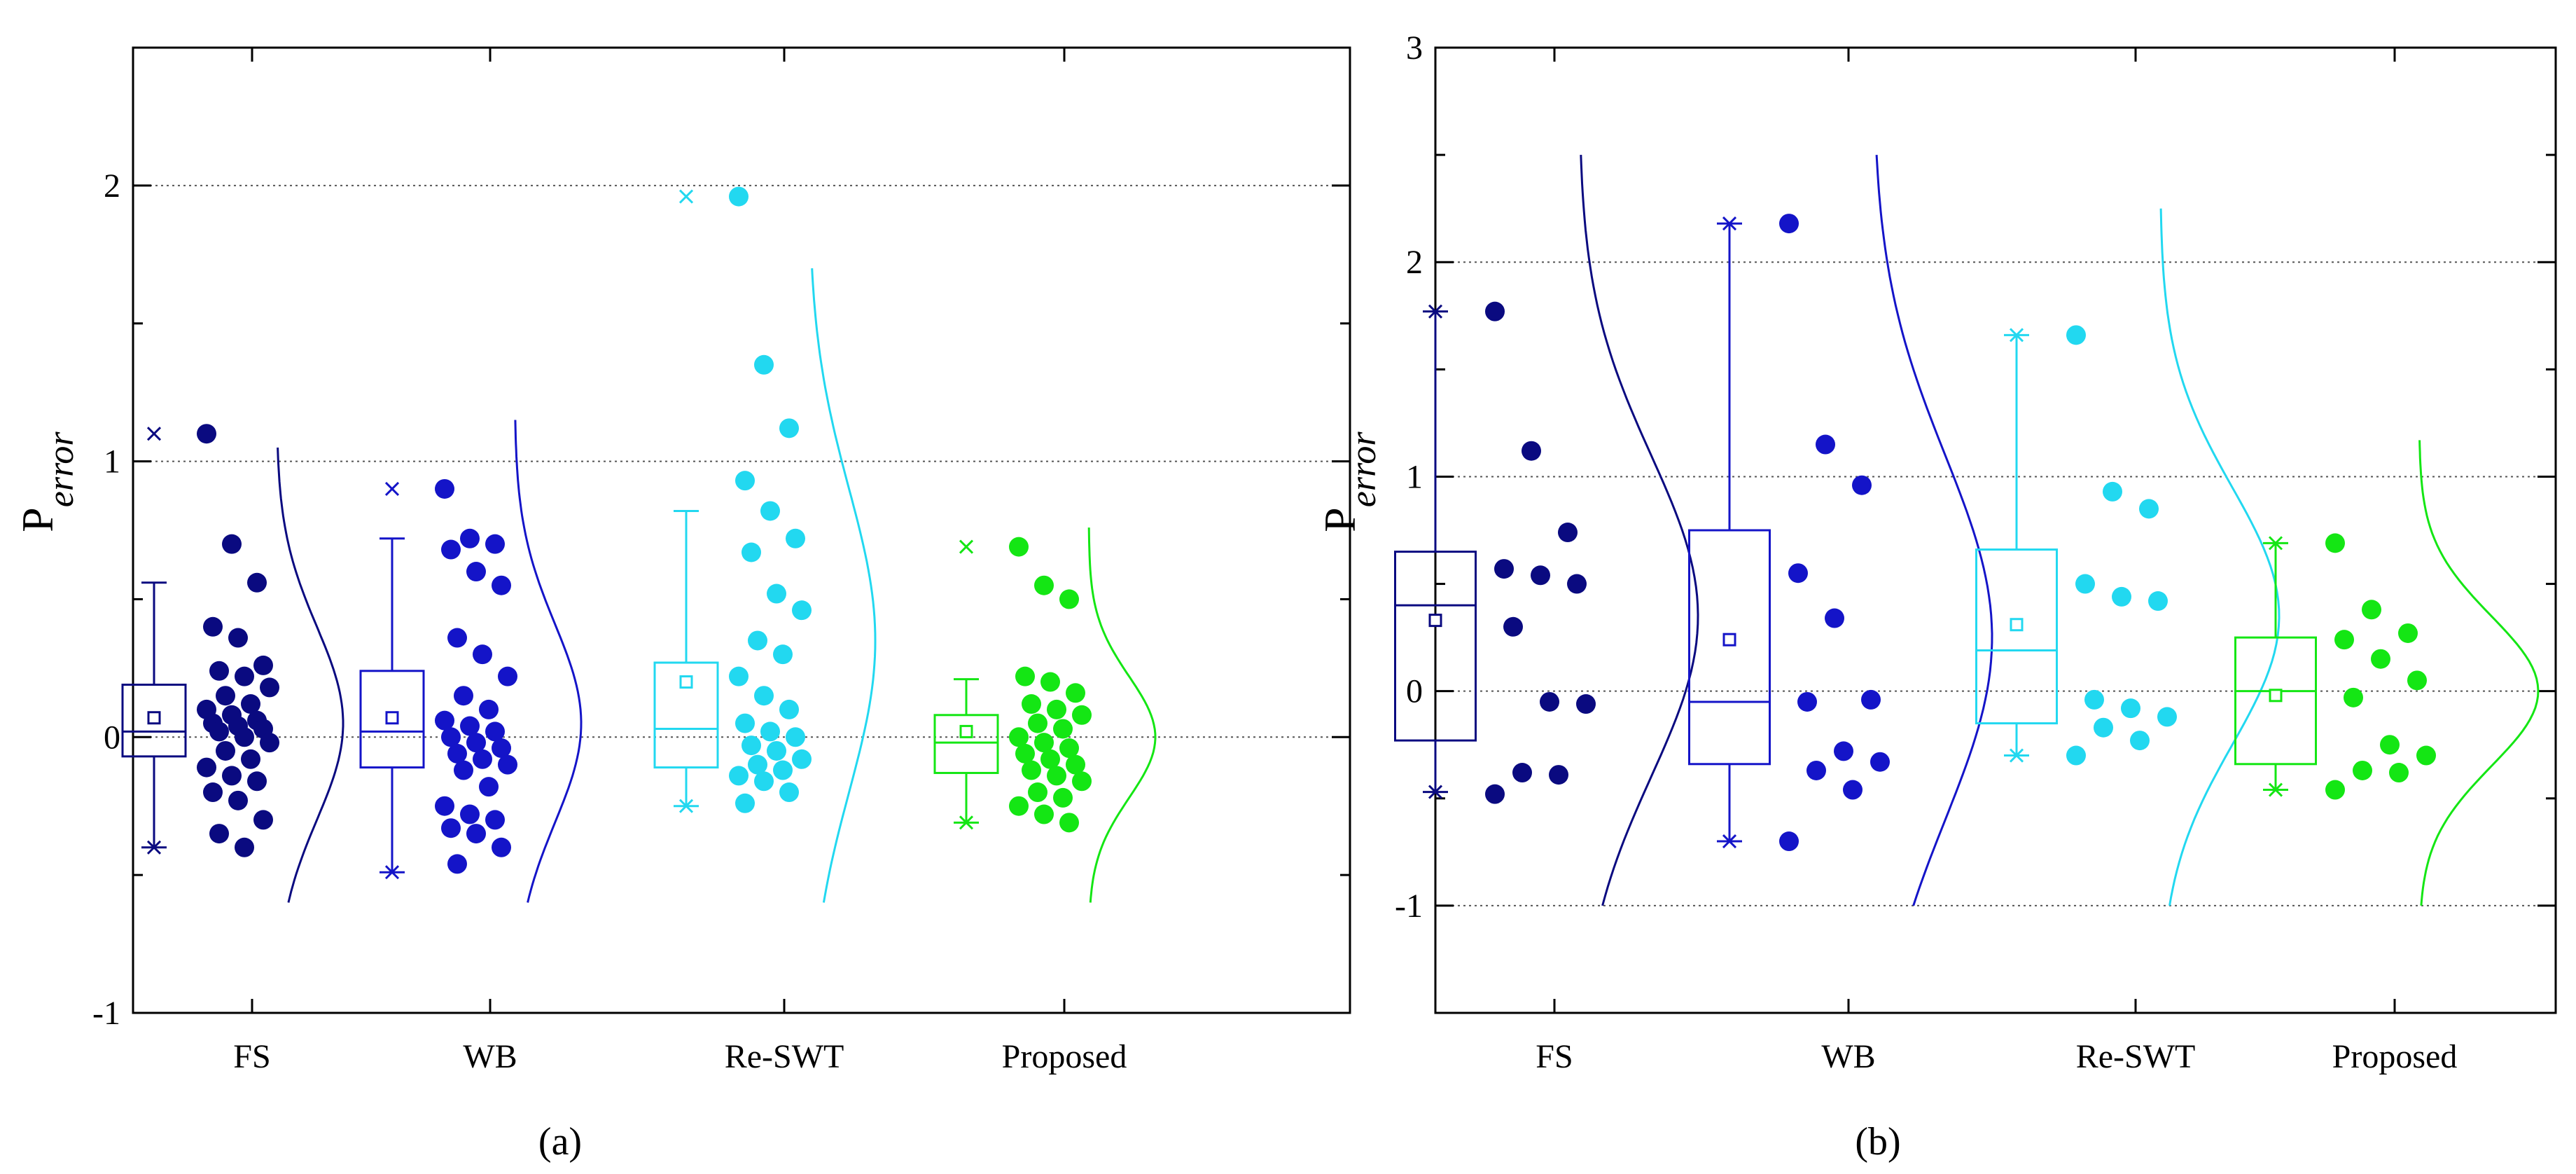  What do you see at coordinates (1409, 907) in the screenshot?
I see `y-tick-label: -1` at bounding box center [1409, 907].